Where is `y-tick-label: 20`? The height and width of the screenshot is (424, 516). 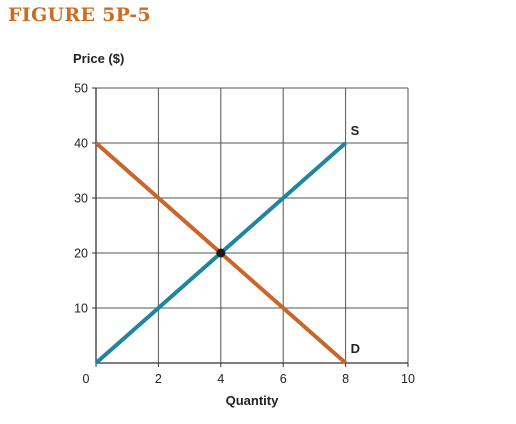 y-tick-label: 20 is located at coordinates (81, 254).